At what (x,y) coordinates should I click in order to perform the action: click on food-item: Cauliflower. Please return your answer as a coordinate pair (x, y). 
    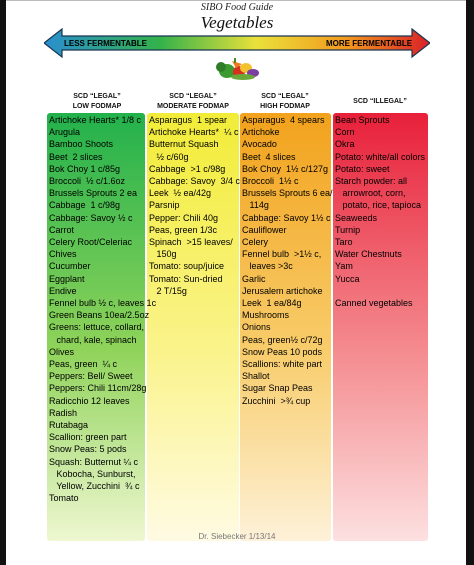
    Looking at the image, I should click on (264, 229).